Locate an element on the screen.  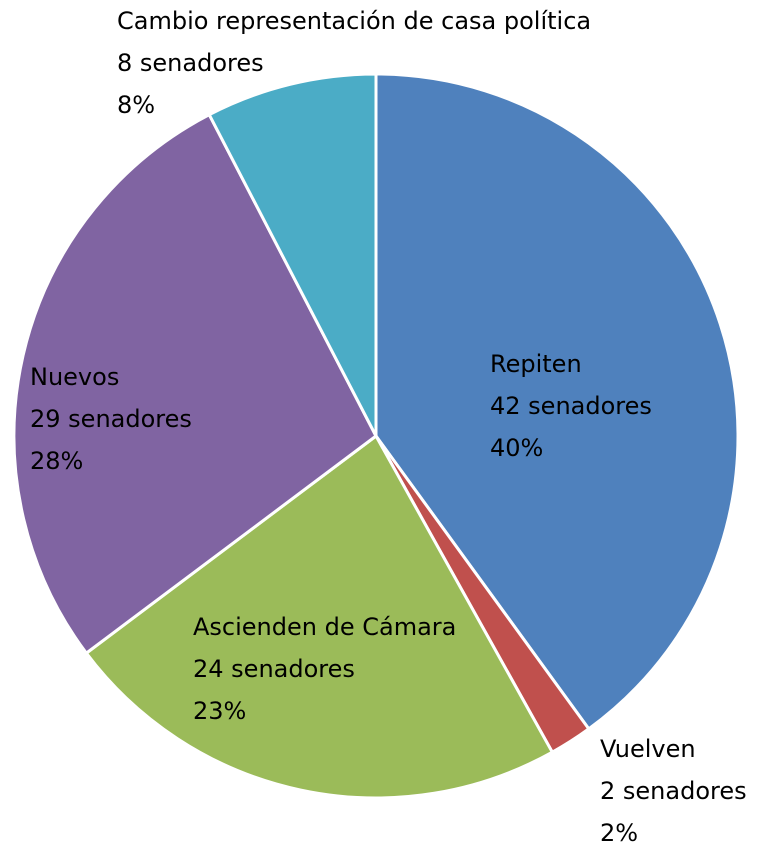
slice-label: Vuelven is located at coordinates (648, 749).